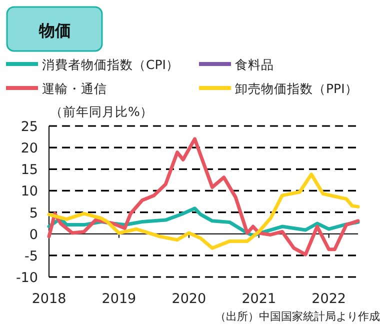  Describe the element at coordinates (110, 64) in the screenshot. I see `legend-label: 消費者物価指数（CPI）` at that location.